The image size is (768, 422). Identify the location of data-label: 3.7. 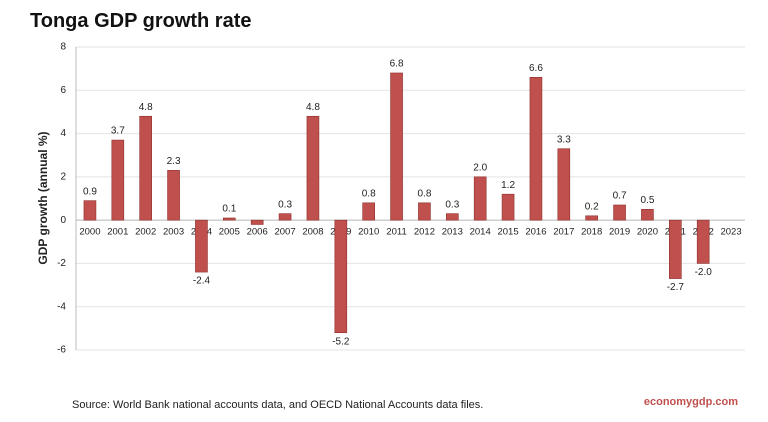
(118, 131).